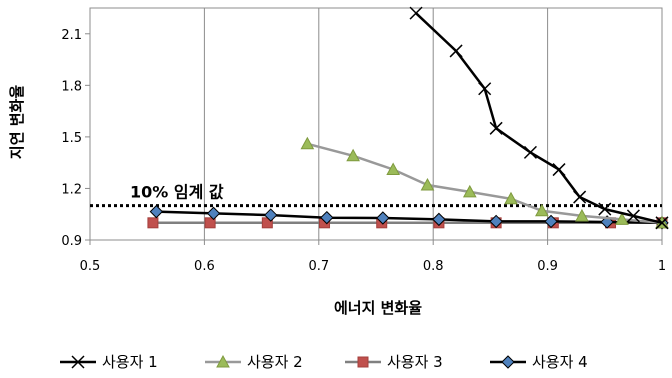 This screenshot has height=378, width=672. What do you see at coordinates (560, 362) in the screenshot?
I see `legend-label: 사용자 4` at bounding box center [560, 362].